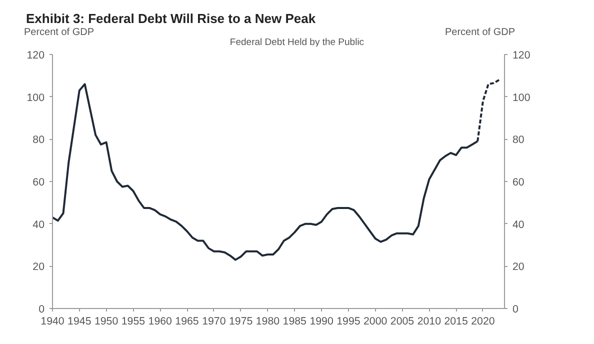 Image resolution: width=594 pixels, height=344 pixels. Describe the element at coordinates (521, 98) in the screenshot. I see `y2-tick-label: 100` at that location.